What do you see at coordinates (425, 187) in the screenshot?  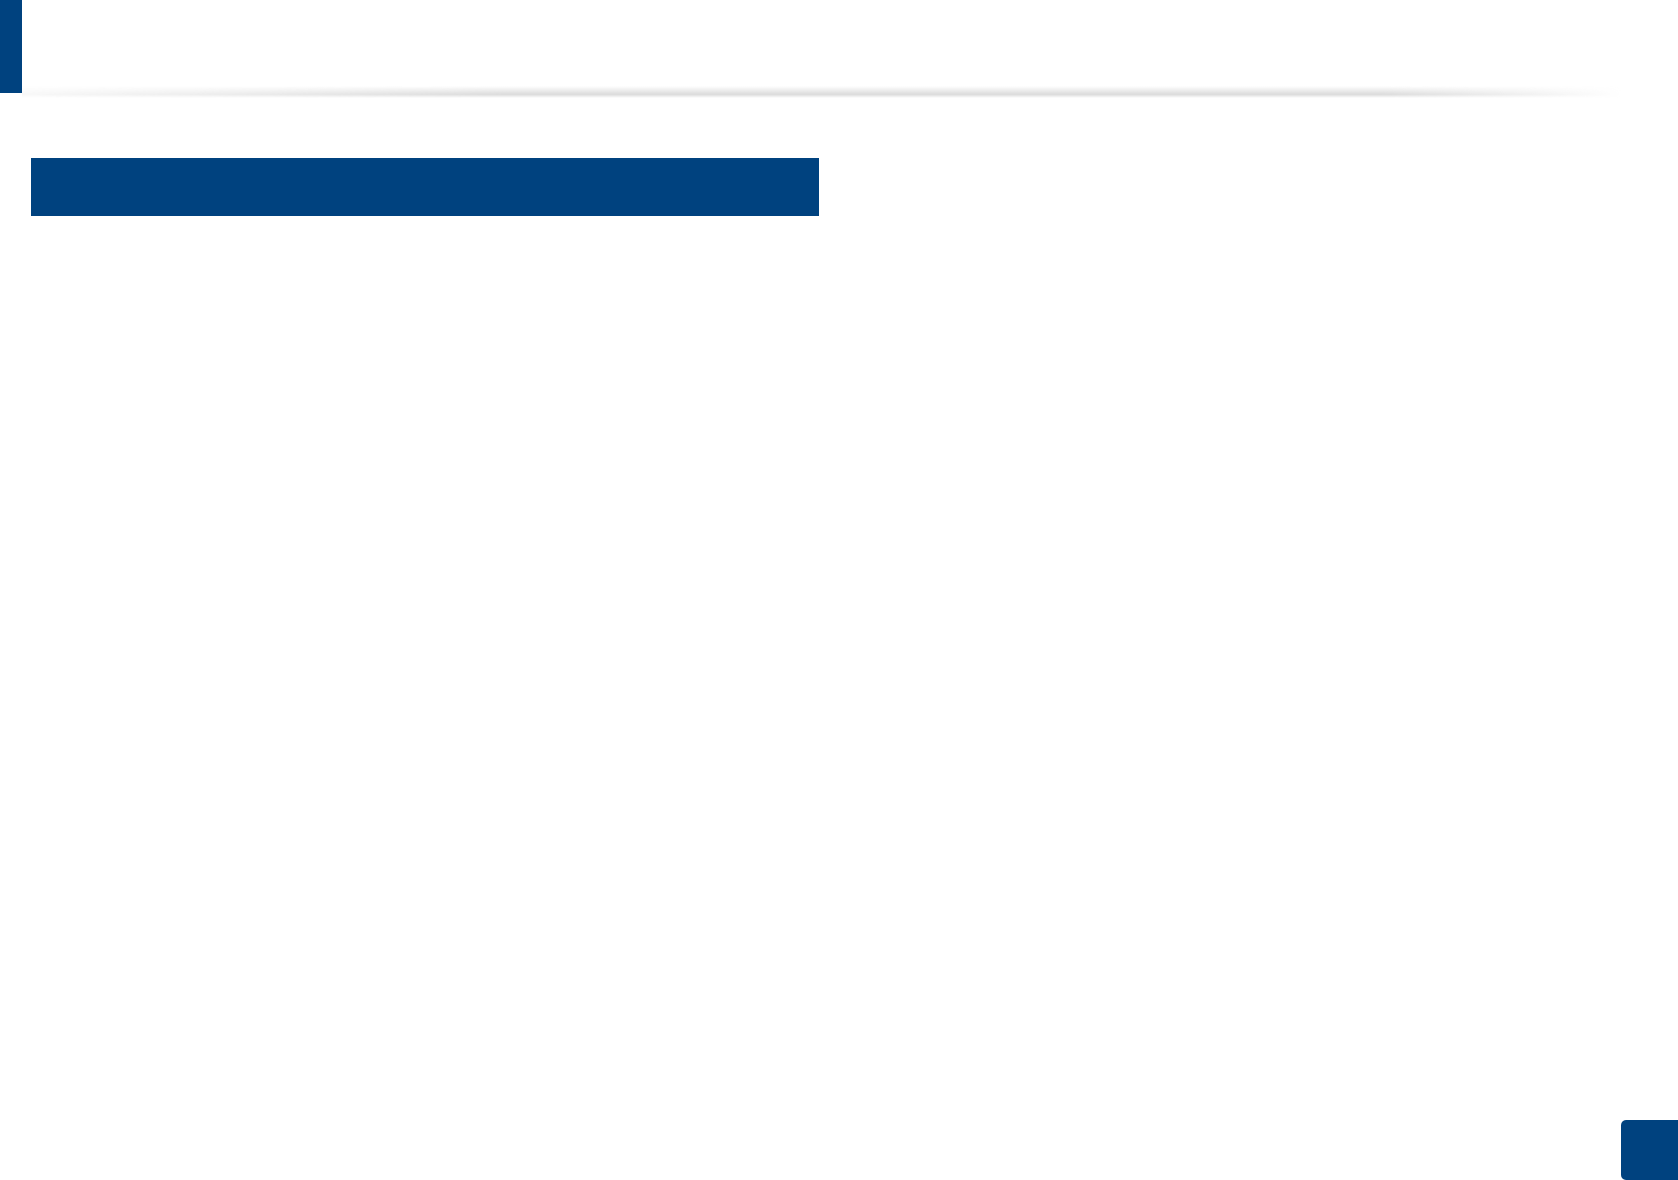 I see `section-heading-bar` at bounding box center [425, 187].